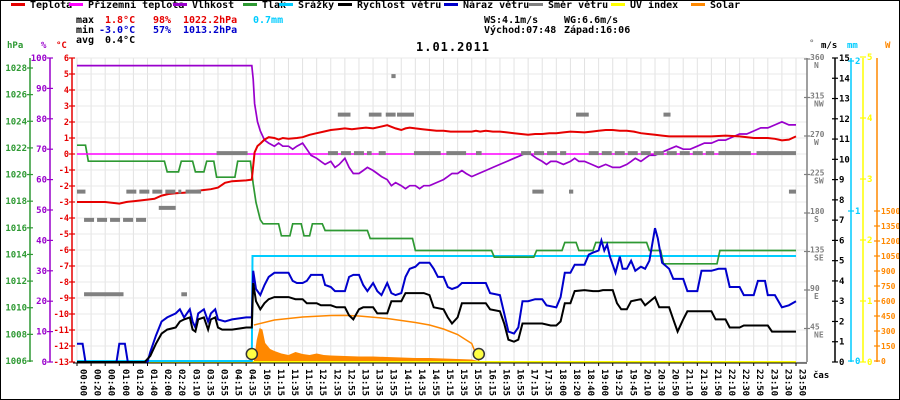 This screenshot has height=400, width=900. Describe the element at coordinates (195, 382) in the screenshot. I see `time-tick-label: 03:10` at that location.